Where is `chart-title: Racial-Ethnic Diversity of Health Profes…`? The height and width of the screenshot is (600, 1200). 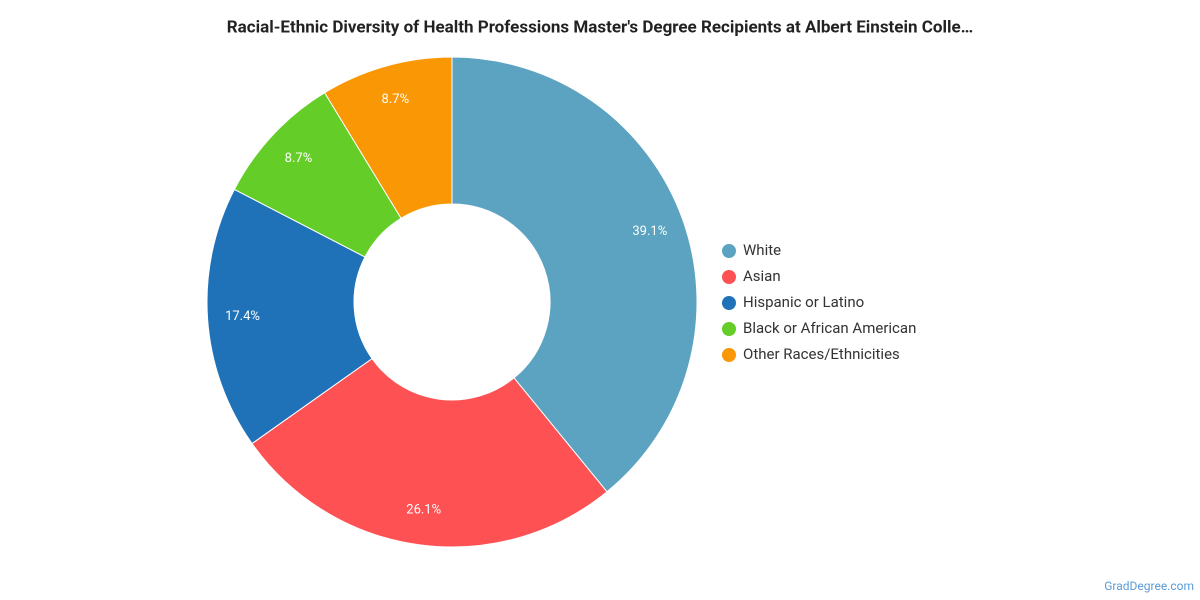
chart-title: Racial-Ethnic Diversity of Health Profes… is located at coordinates (600, 27).